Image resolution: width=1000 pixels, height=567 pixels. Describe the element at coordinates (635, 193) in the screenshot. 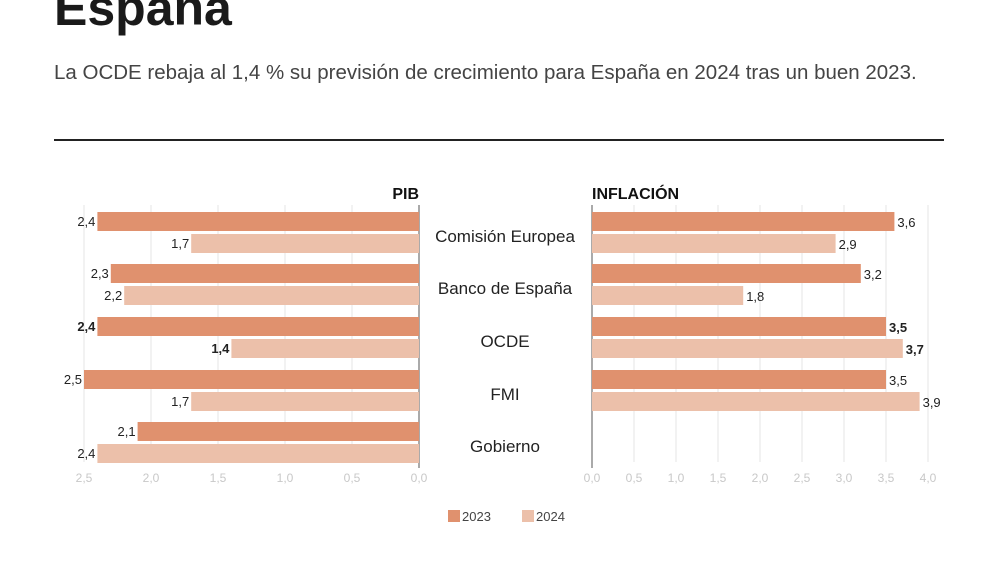

I see `inflacion-title: INFLACIÓN` at that location.